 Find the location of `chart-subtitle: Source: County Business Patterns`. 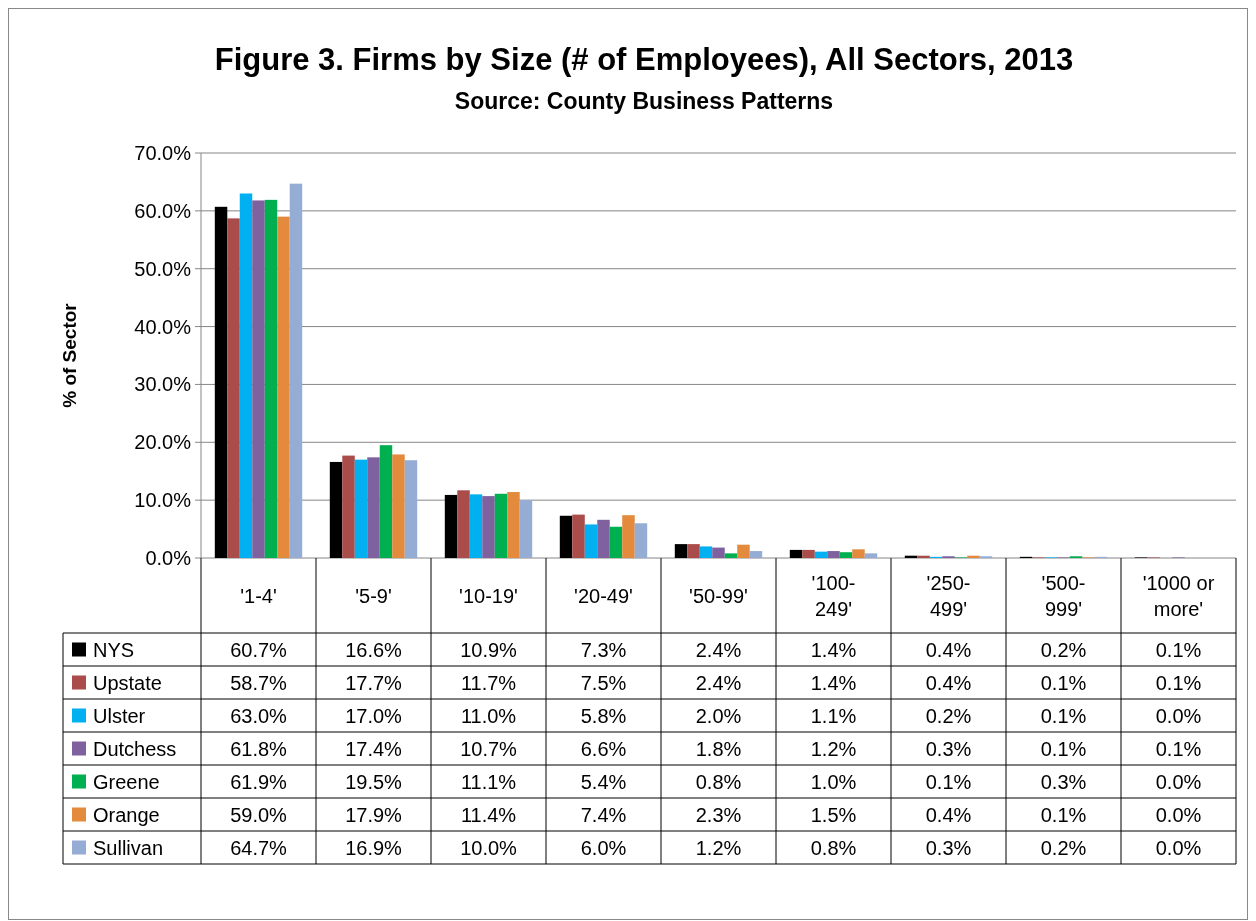

chart-subtitle: Source: County Business Patterns is located at coordinates (644, 101).